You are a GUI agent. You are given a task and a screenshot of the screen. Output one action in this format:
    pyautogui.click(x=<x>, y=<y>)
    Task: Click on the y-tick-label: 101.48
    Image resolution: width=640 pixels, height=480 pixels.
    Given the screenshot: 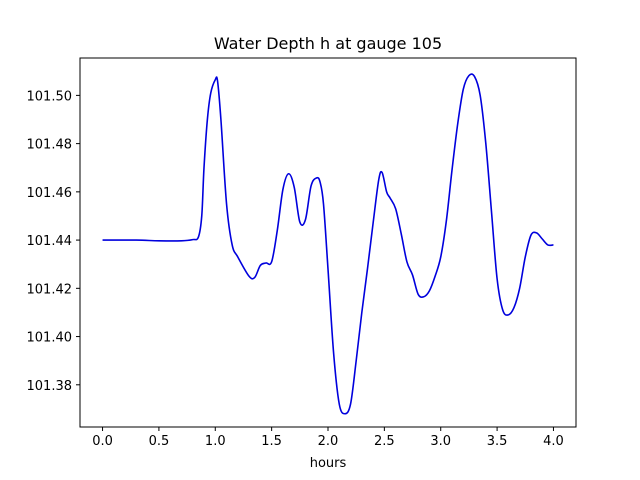 What is the action you would take?
    pyautogui.click(x=50, y=145)
    